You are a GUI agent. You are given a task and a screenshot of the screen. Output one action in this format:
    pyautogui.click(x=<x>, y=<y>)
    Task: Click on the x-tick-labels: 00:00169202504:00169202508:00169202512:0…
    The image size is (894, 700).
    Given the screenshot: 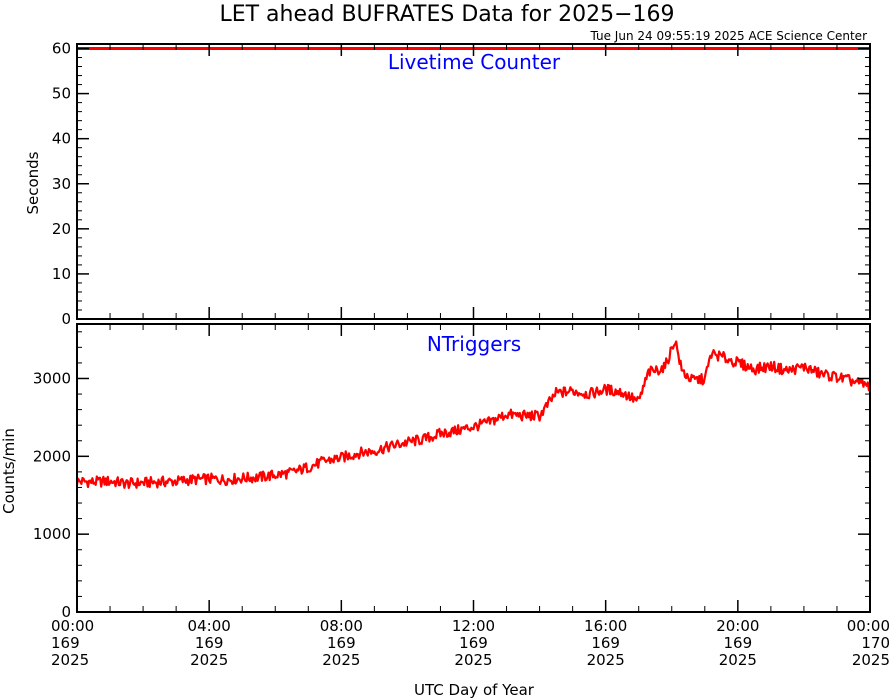 What is the action you would take?
    pyautogui.click(x=470, y=643)
    